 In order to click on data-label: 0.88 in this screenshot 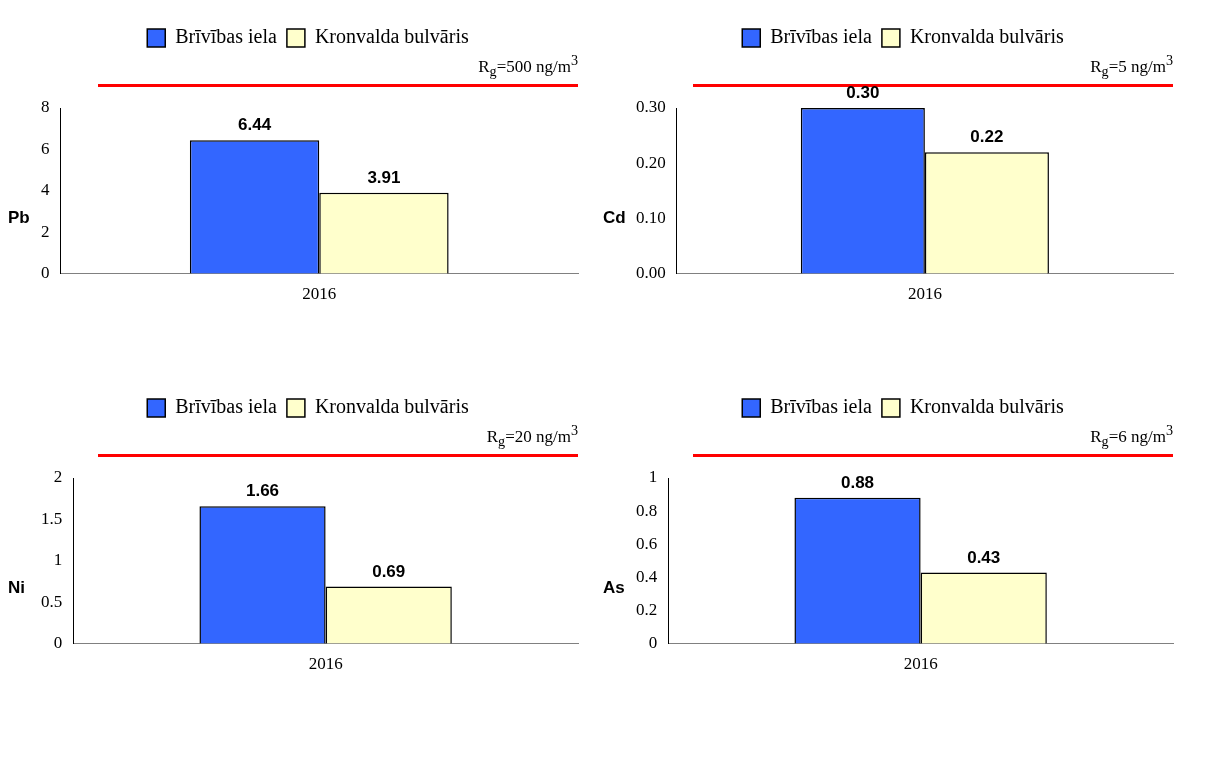, I will do `click(857, 483)`.